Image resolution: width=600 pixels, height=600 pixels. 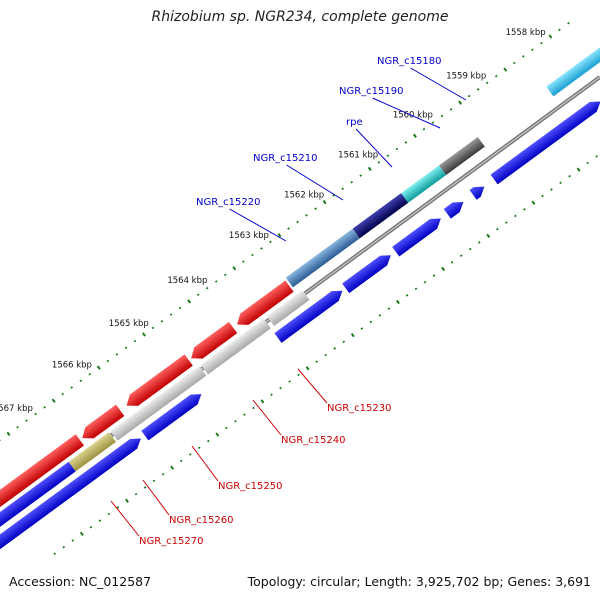 I want to click on gene-label: NGR_c15210, so click(x=285, y=158).